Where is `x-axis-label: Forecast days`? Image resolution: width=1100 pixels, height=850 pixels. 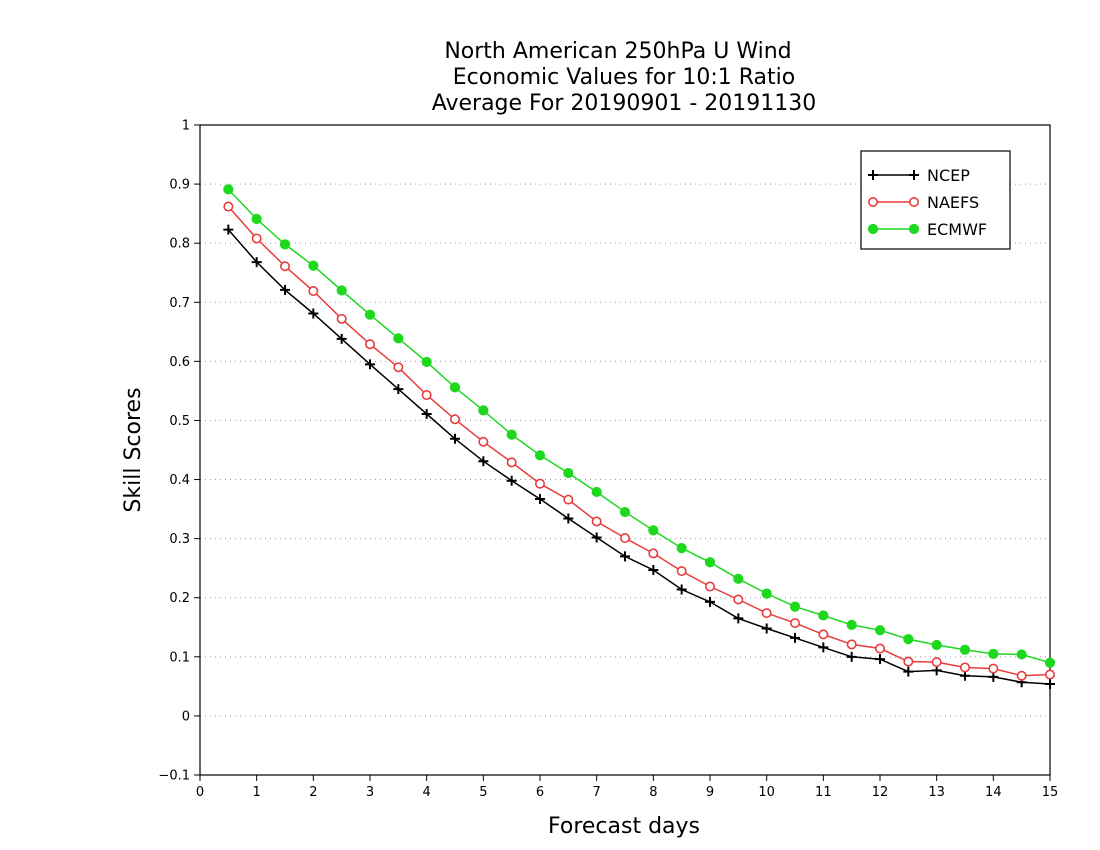 x-axis-label: Forecast days is located at coordinates (624, 826).